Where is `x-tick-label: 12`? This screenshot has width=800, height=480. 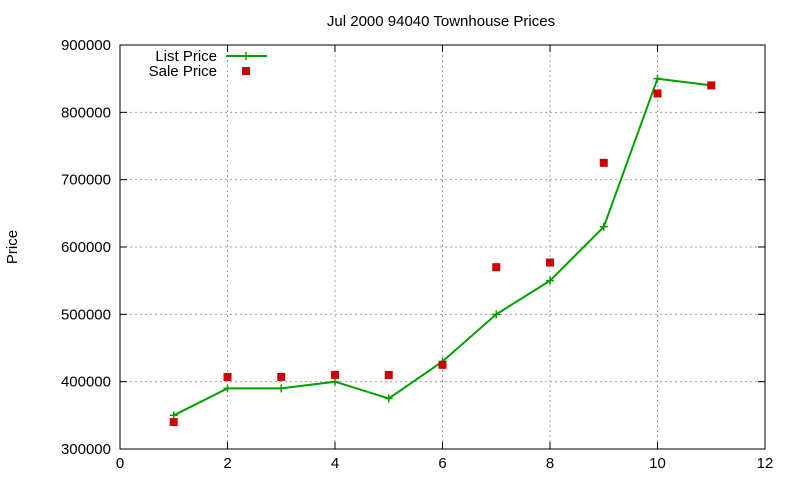 x-tick-label: 12 is located at coordinates (765, 463).